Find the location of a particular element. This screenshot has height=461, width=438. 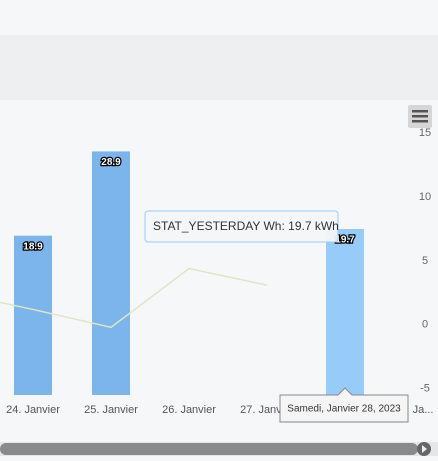

x-tick-label: 24. Janvier is located at coordinates (33, 410).